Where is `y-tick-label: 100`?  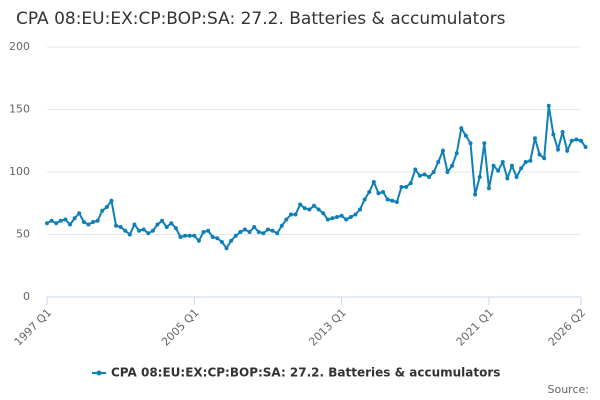
y-tick-label: 100 is located at coordinates (19, 171).